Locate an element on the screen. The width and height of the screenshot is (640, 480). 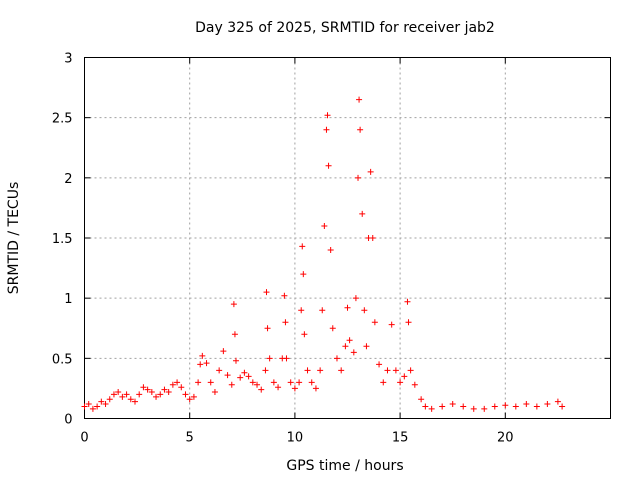
x-axis-label: GPS time / hours is located at coordinates (344, 466).